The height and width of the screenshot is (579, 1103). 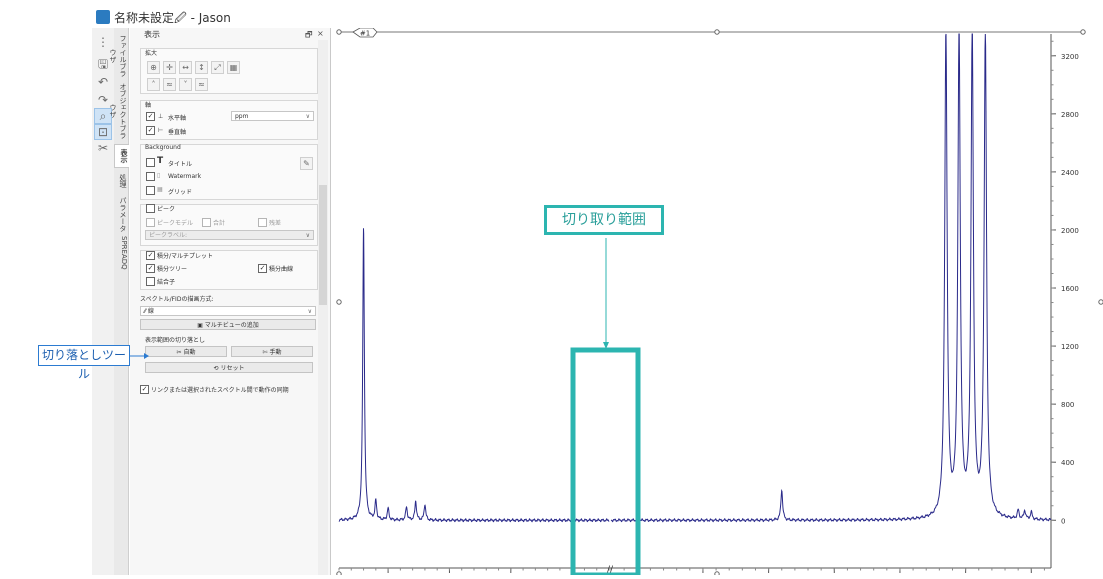 What do you see at coordinates (220, 390) in the screenshot?
I see `sync-label: リンクまたは選択されたスペクトル間で動作の同期` at bounding box center [220, 390].